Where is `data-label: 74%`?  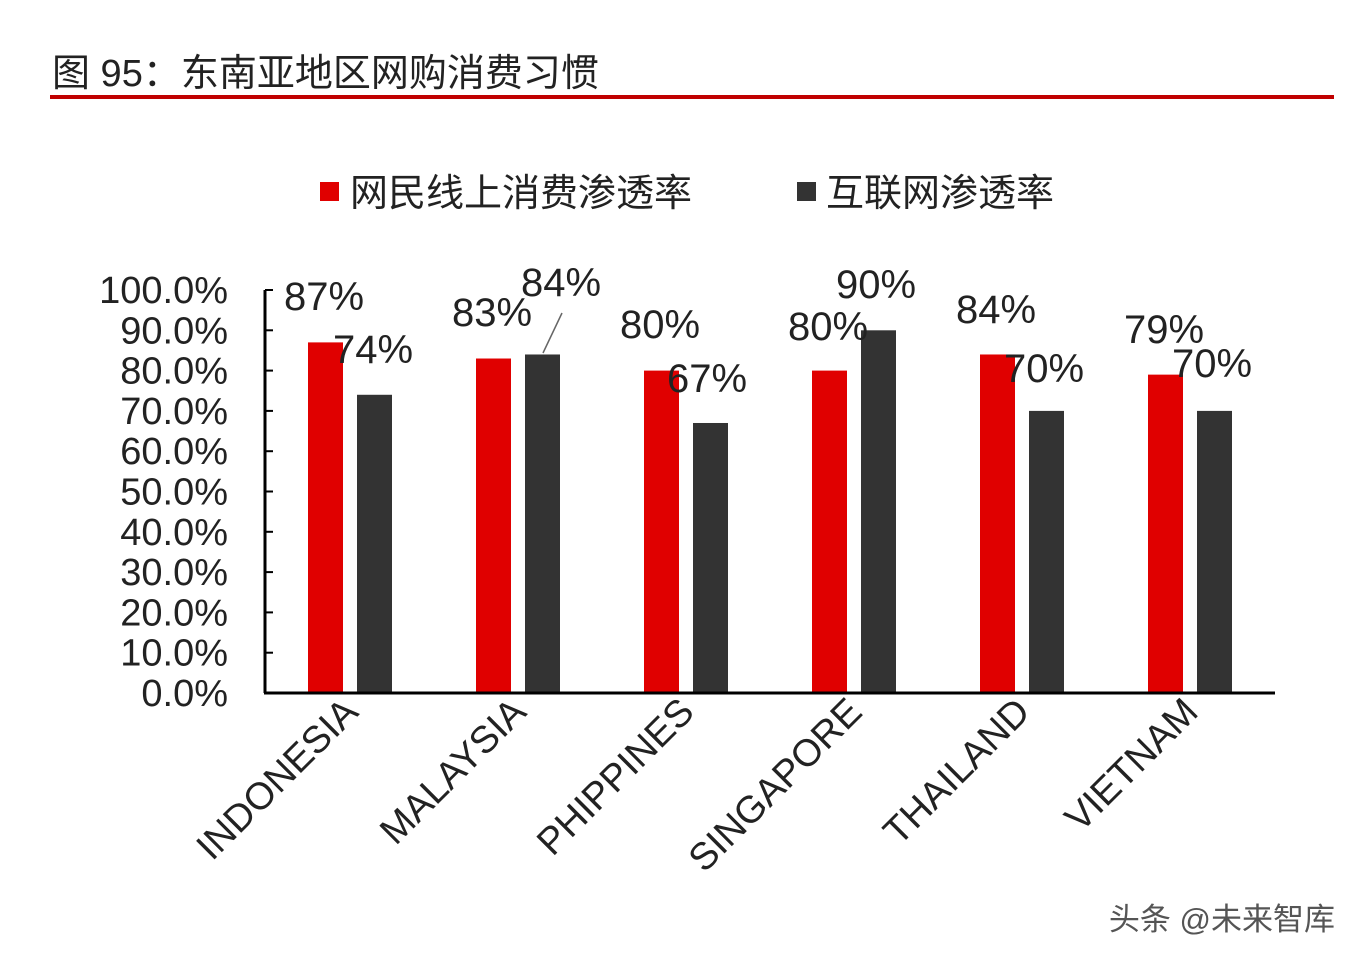 data-label: 74% is located at coordinates (373, 350).